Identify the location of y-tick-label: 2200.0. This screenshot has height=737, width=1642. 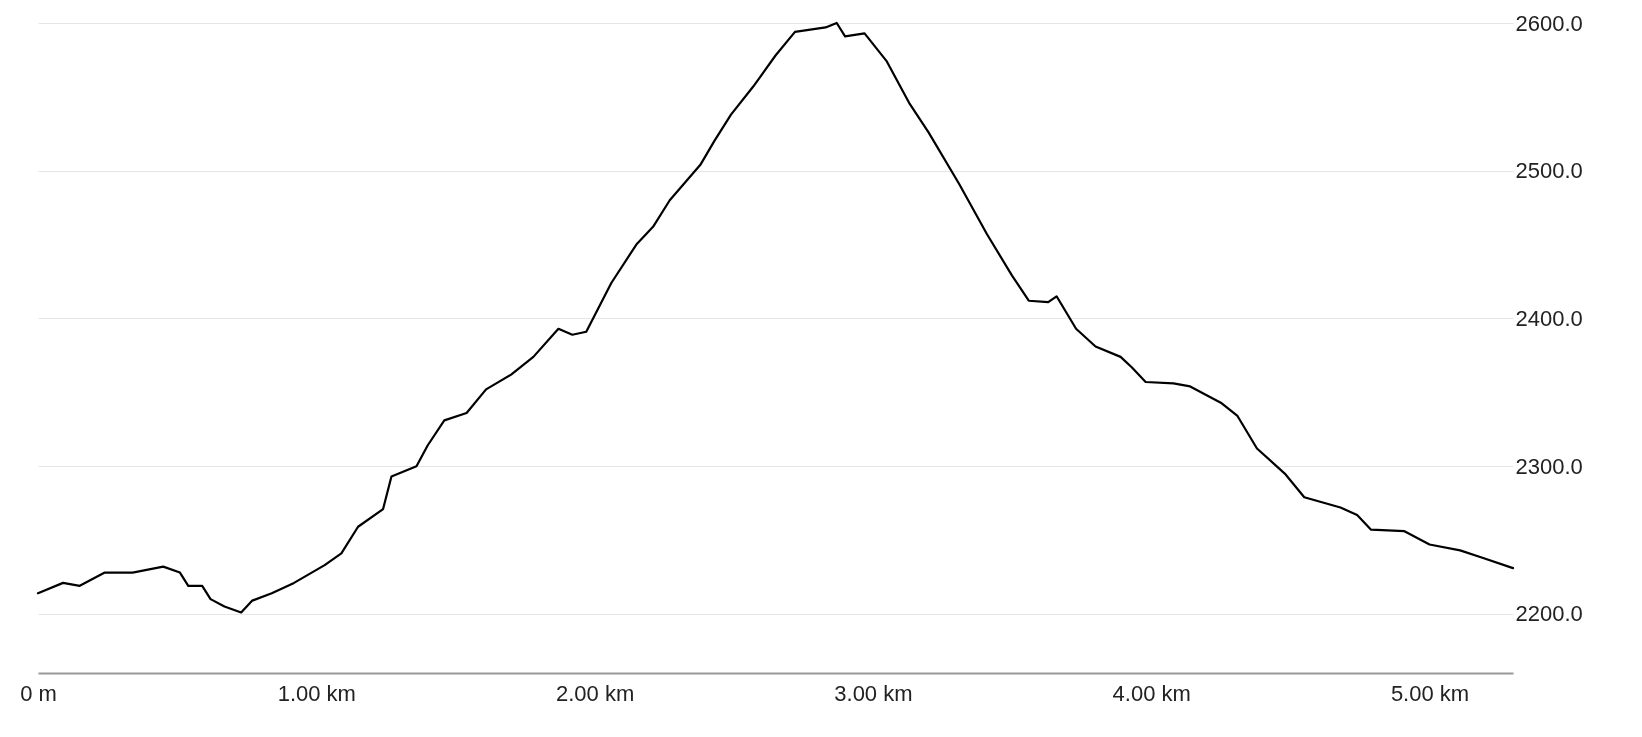
(1549, 614).